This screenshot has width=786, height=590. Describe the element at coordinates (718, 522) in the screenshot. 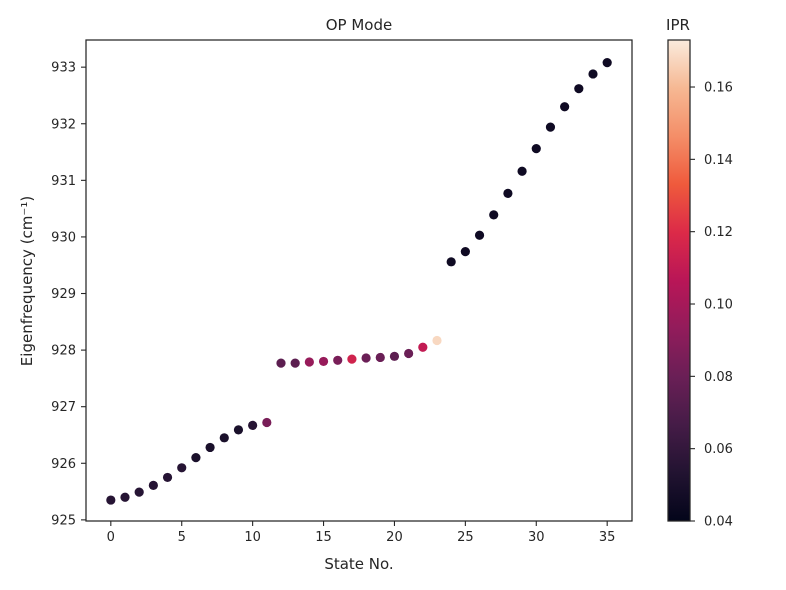

I see `colorbar-tick-label: 0.04` at that location.